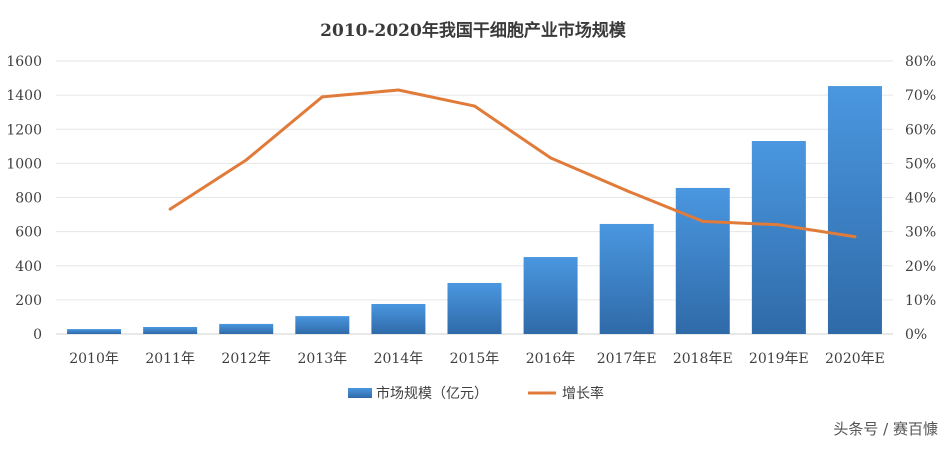  I want to click on y-left-tick-label: 200, so click(28, 301).